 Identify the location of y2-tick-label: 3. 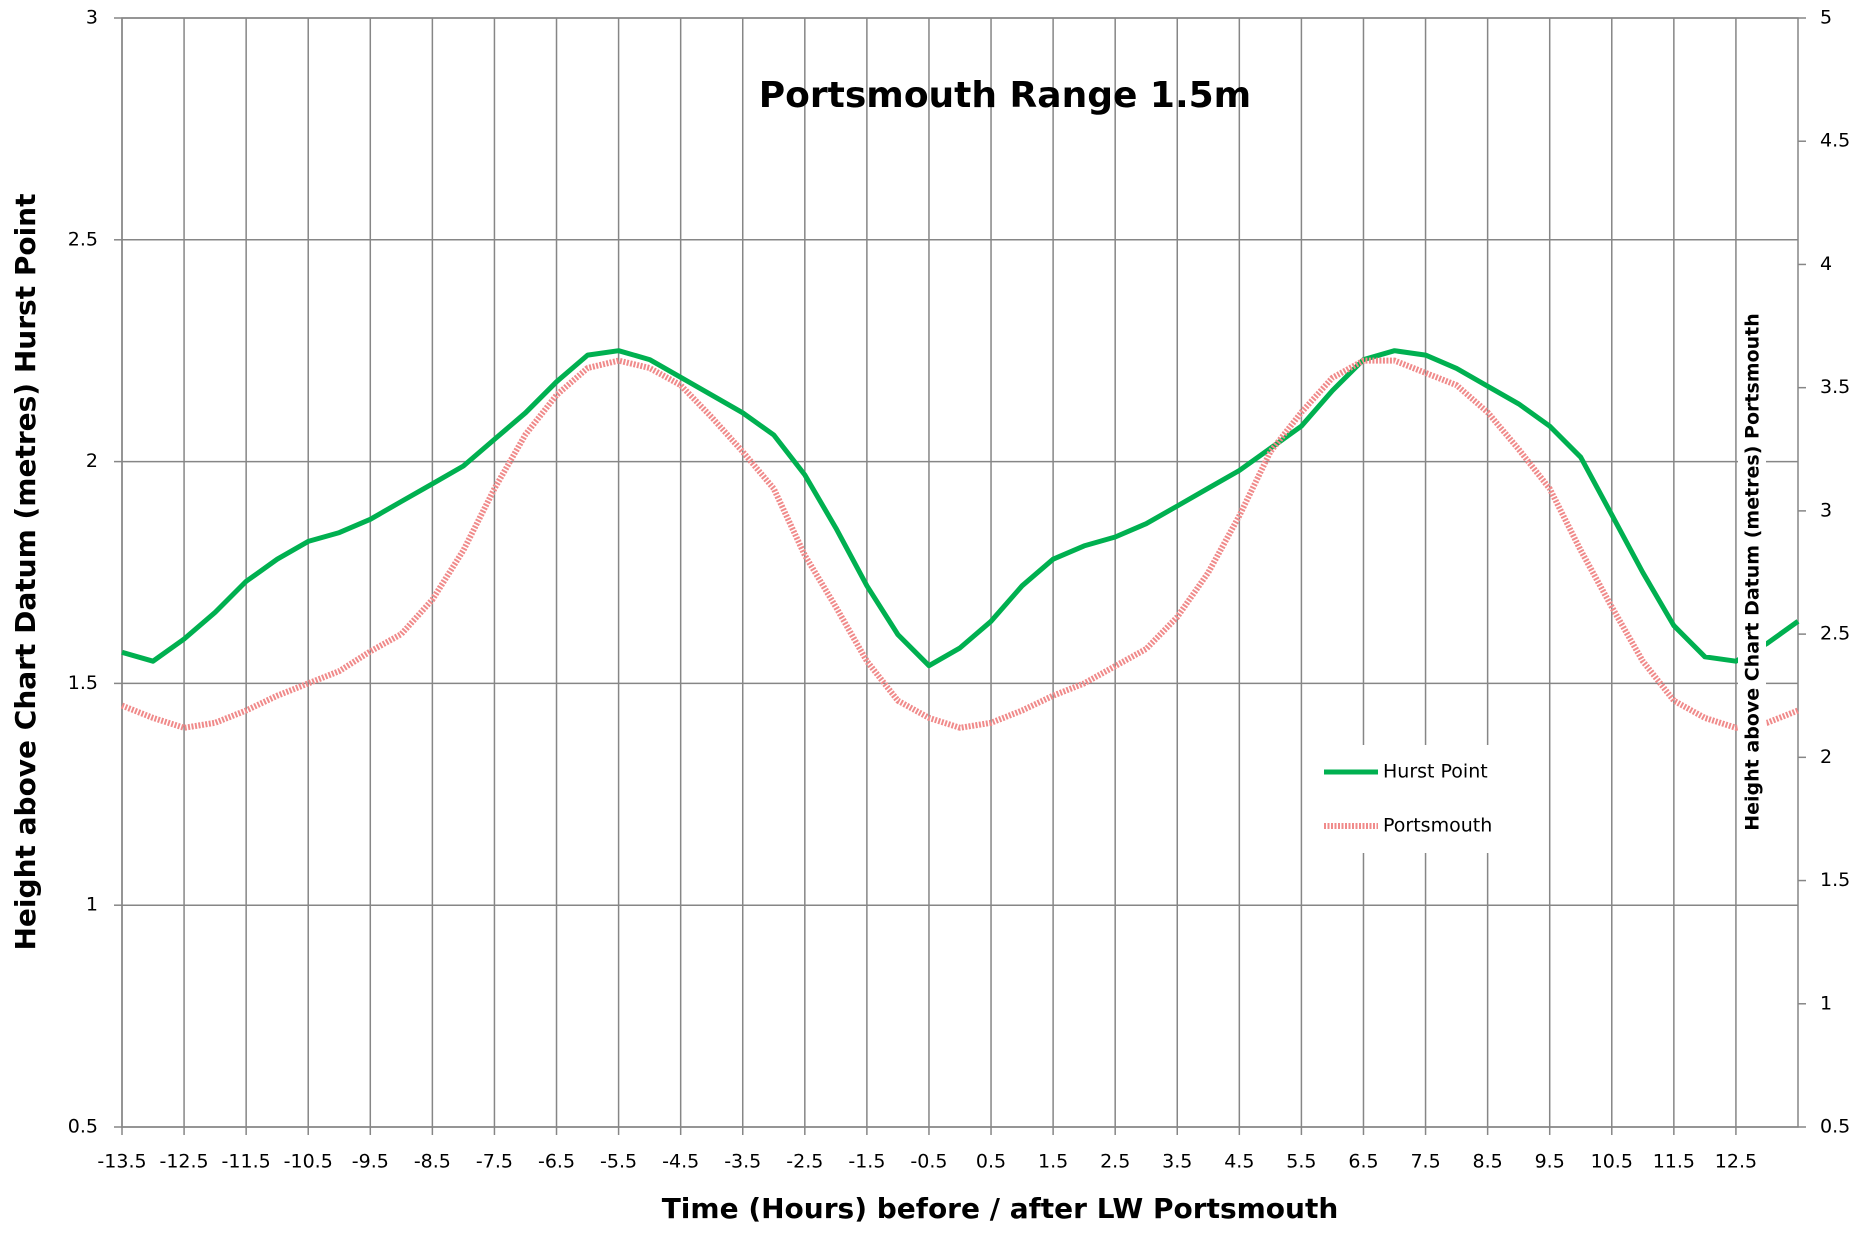
(1826, 510).